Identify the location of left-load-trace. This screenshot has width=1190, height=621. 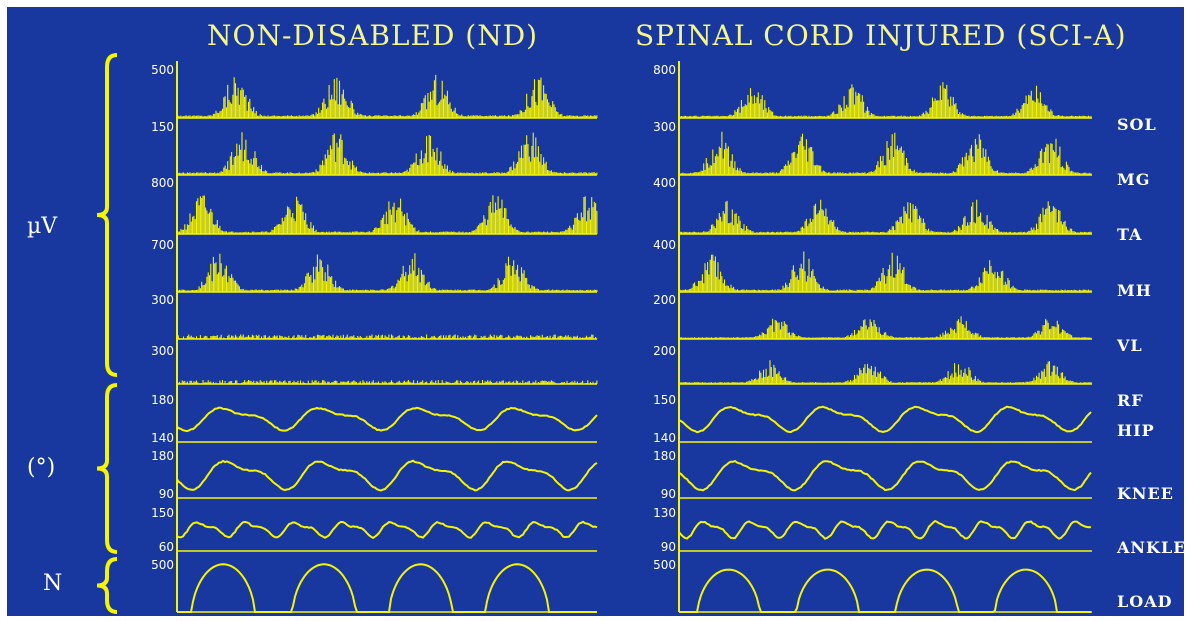
(387, 588).